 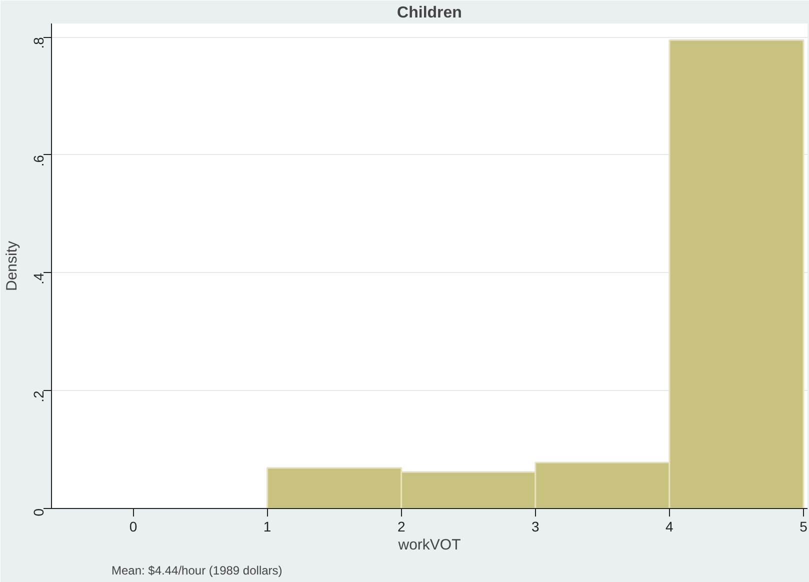 I want to click on x-tick-label: 2, so click(x=401, y=526).